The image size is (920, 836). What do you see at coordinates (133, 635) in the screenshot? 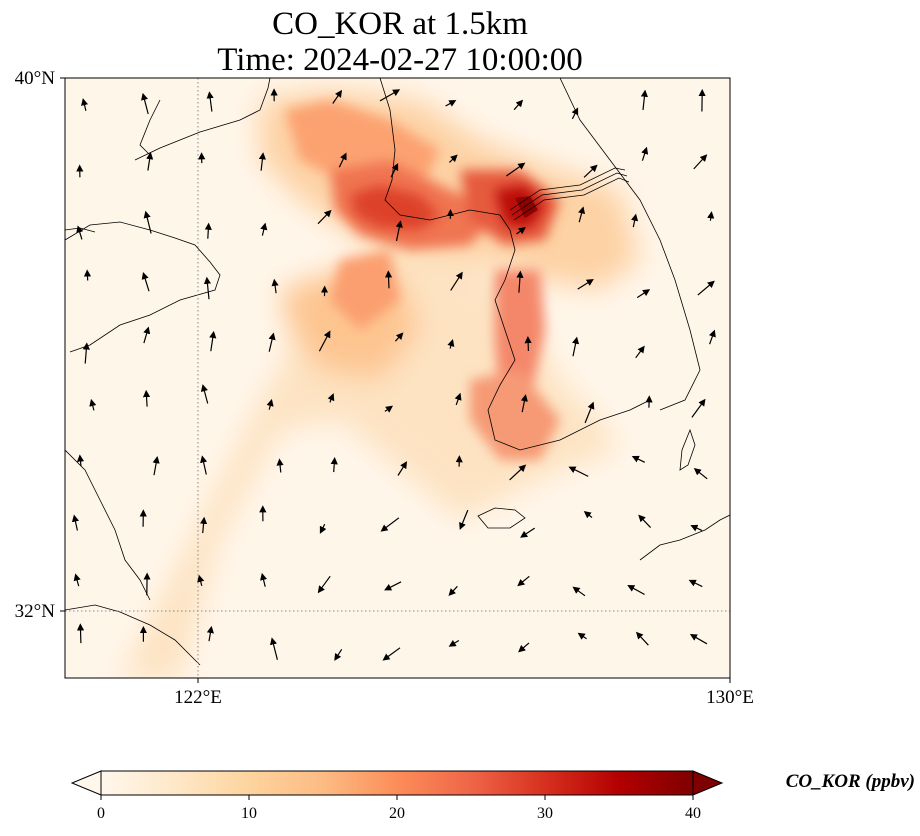
I see `yangtze-delta` at bounding box center [133, 635].